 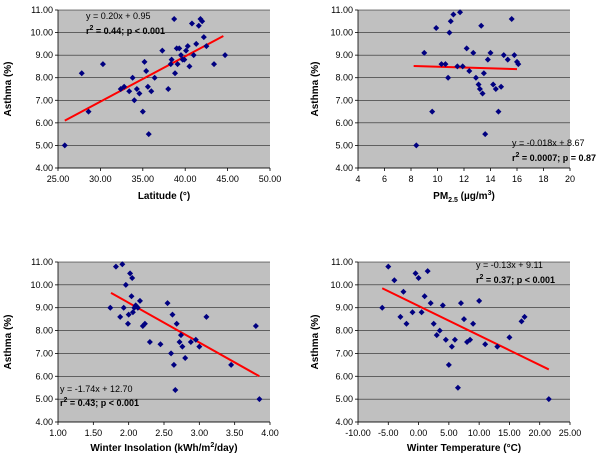 I want to click on x-tick-label: 30.00, so click(x=100, y=179).